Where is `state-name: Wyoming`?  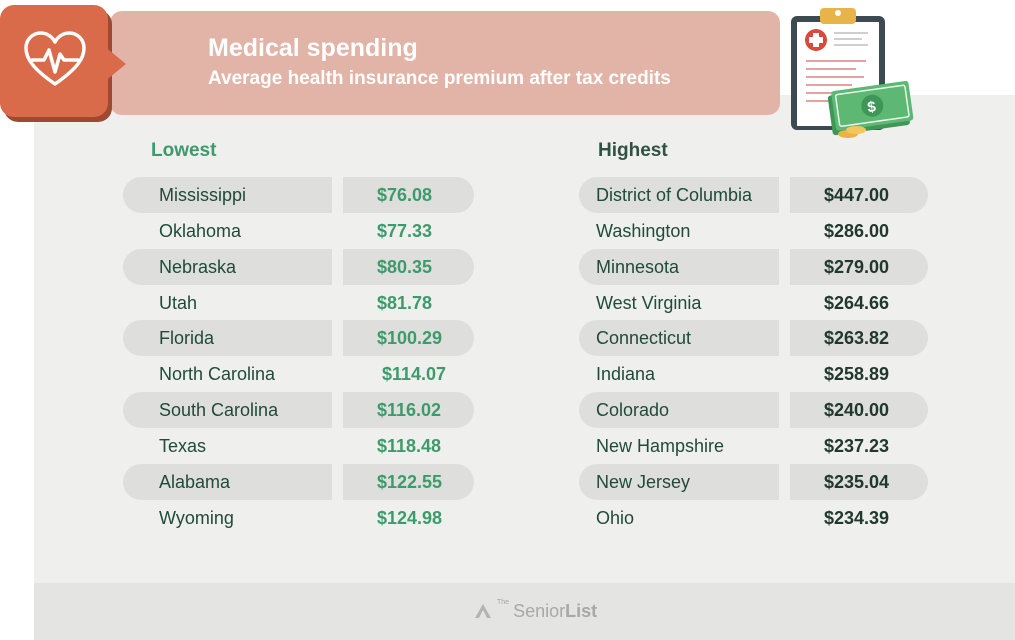
state-name: Wyoming is located at coordinates (196, 518).